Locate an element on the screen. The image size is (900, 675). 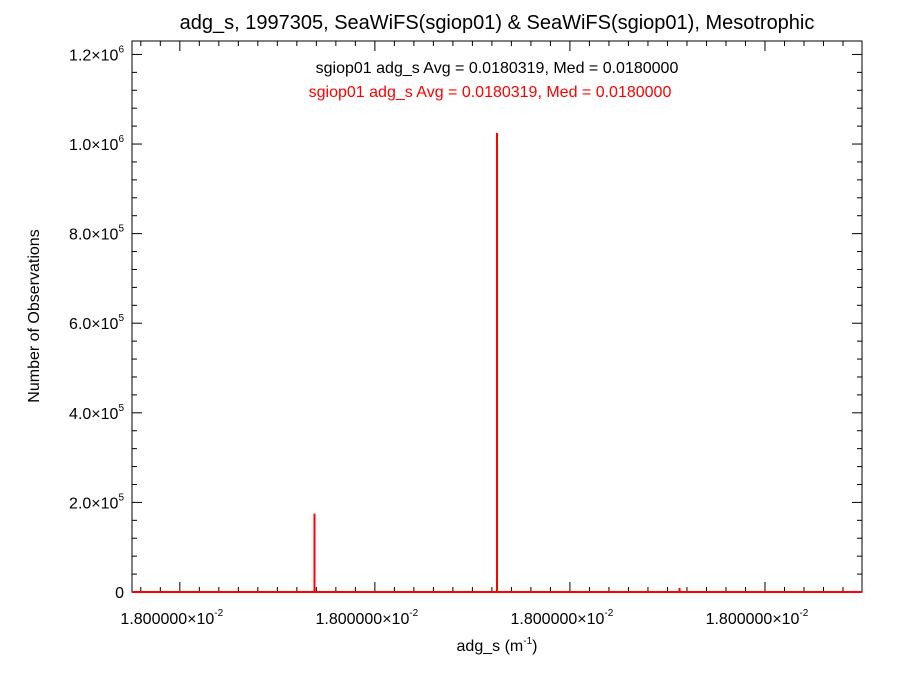
y-tick-label: 6.0×10⁵ is located at coordinates (96, 323).